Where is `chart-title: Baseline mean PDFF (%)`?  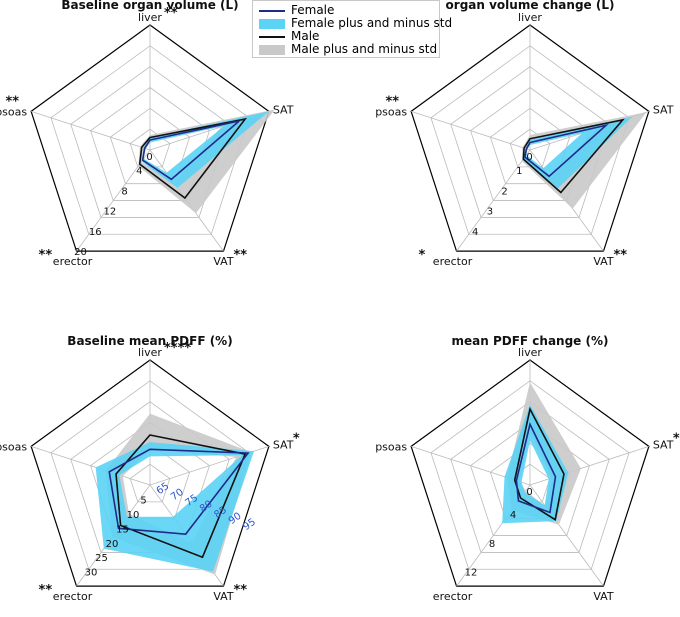
chart-title: Baseline mean PDFF (%) is located at coordinates (149, 341).